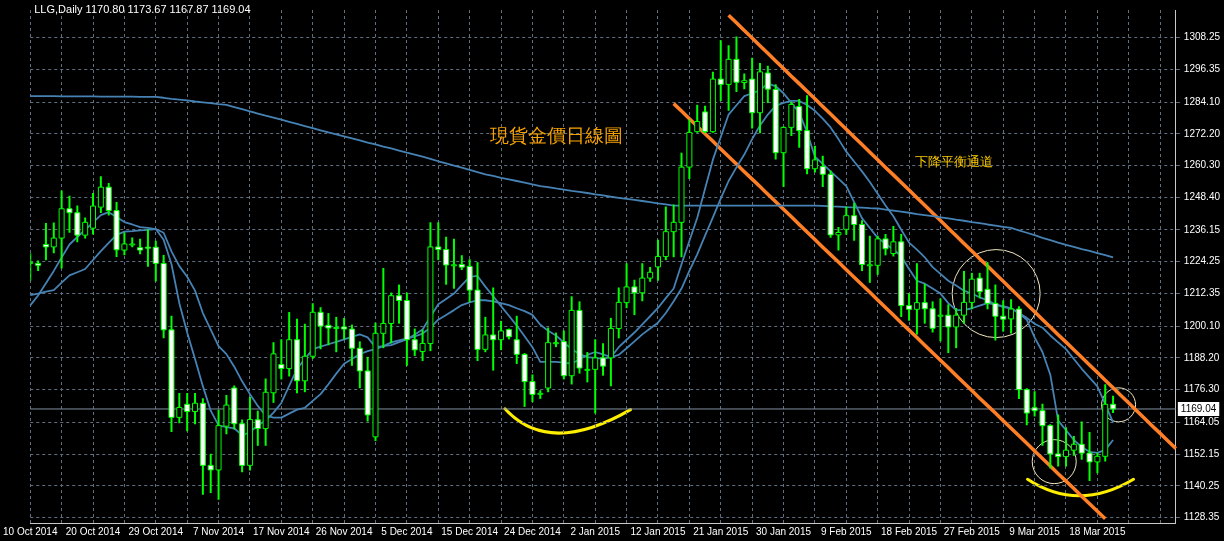 This screenshot has width=1224, height=541. I want to click on x-tick-label: 12 Jan 2015, so click(658, 531).